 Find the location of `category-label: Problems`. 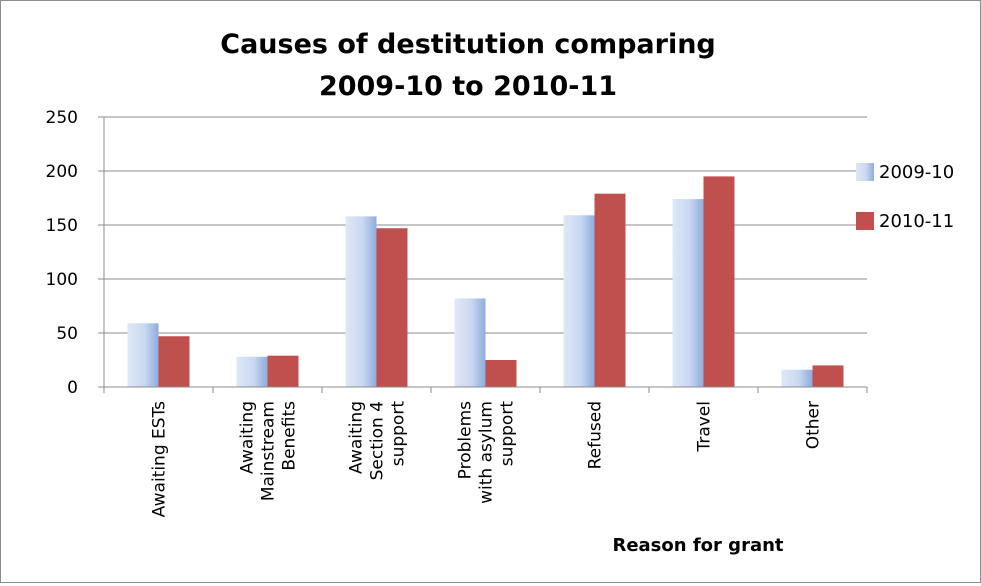

category-label: Problems is located at coordinates (466, 440).